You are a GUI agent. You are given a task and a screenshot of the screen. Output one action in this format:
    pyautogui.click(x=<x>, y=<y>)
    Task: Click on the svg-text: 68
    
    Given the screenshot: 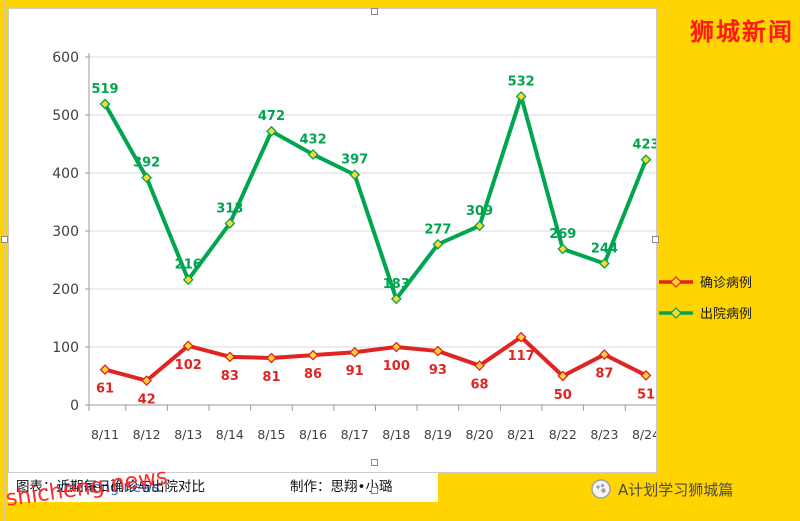 What is the action you would take?
    pyautogui.click(x=479, y=385)
    